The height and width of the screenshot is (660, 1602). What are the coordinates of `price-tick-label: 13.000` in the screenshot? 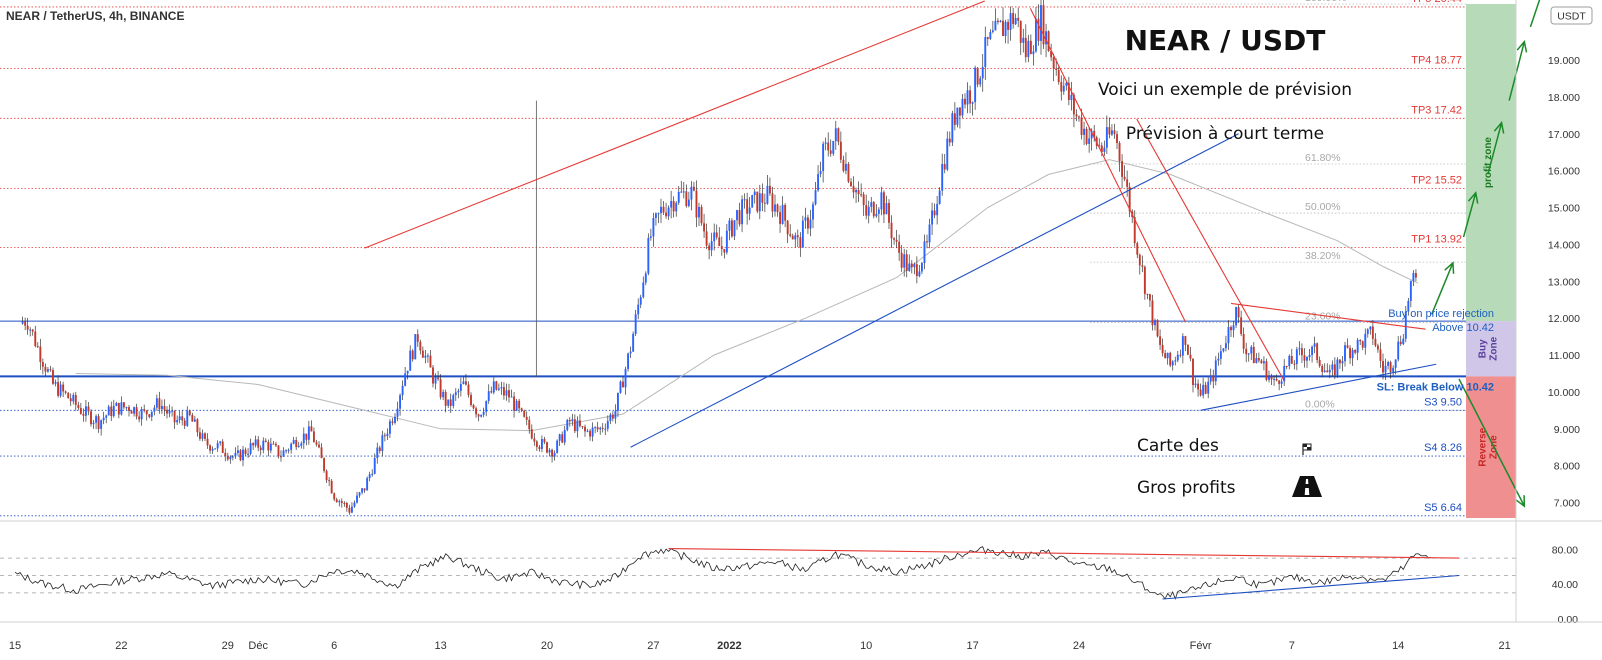 It's located at (1564, 282).